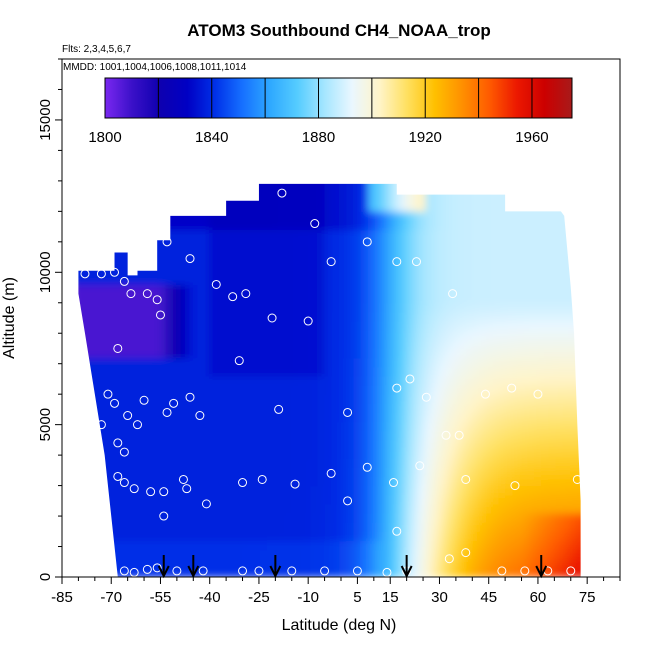 The height and width of the screenshot is (650, 650). What do you see at coordinates (49, 319) in the screenshot?
I see `y-axis: 0 5000 10000 15000` at bounding box center [49, 319].